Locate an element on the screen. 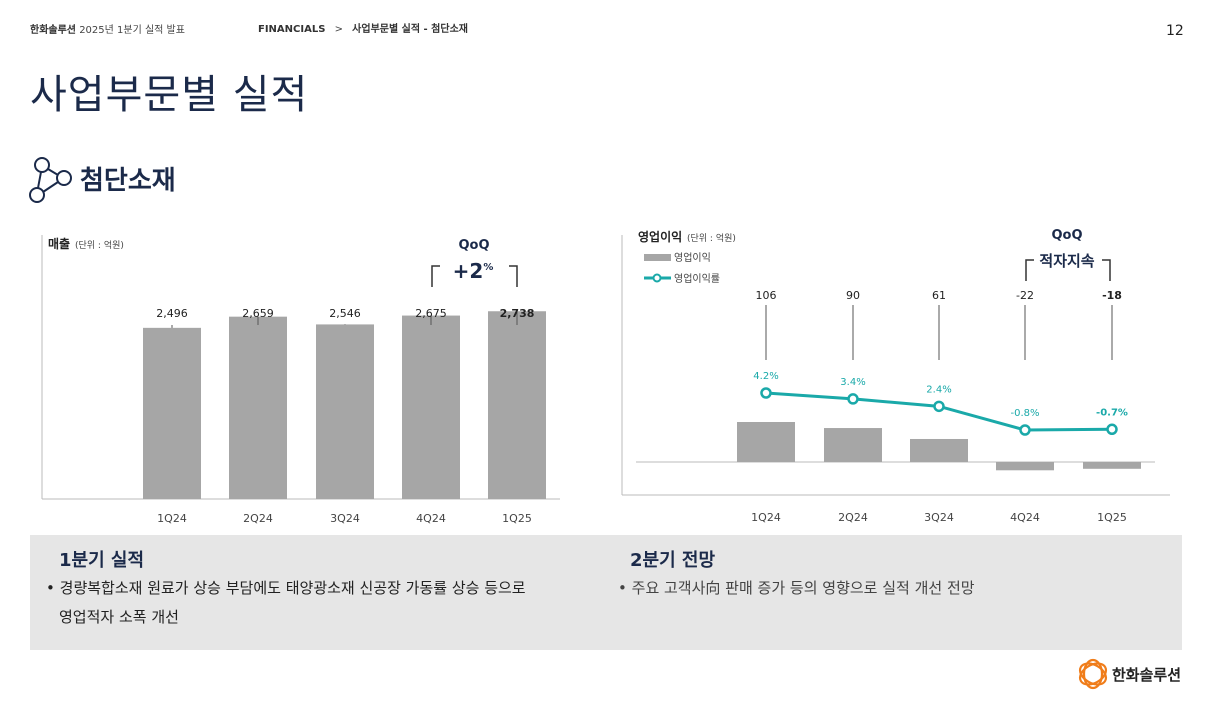 The height and width of the screenshot is (706, 1212). op-x-tick-label: 2Q24 is located at coordinates (853, 517).